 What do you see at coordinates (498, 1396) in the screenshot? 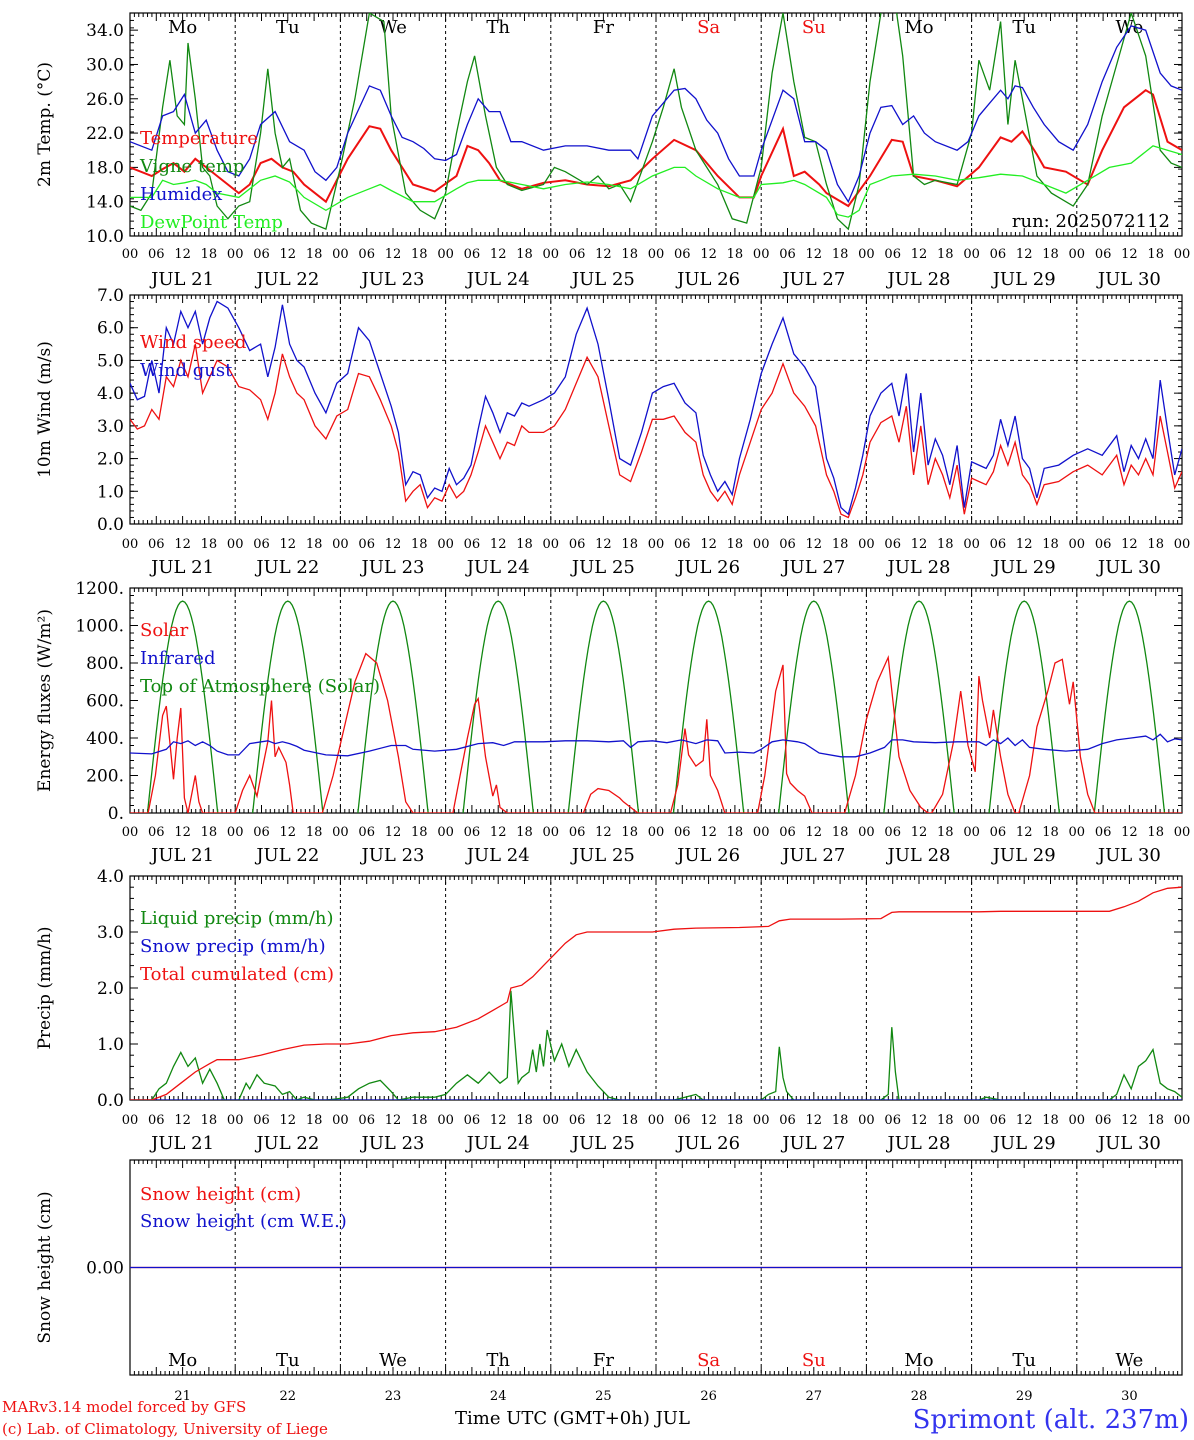
I see `day-number-label: 24` at bounding box center [498, 1396].